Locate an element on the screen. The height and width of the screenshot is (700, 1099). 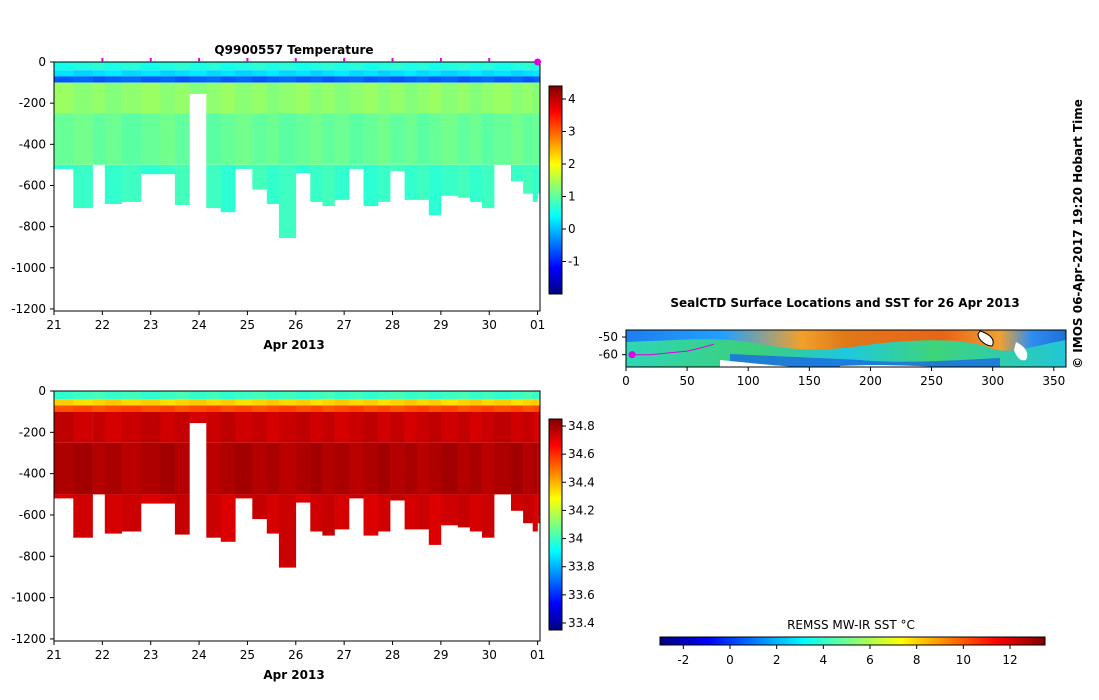
colorbar-tick-label: 34.2 is located at coordinates (581, 510).